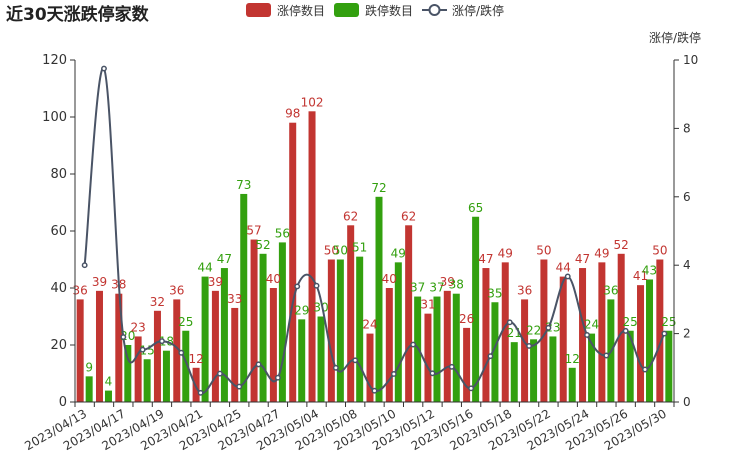 The height and width of the screenshot is (463, 750). What do you see at coordinates (195, 359) in the screenshot?
I see `bar-up-label: 12` at bounding box center [195, 359].